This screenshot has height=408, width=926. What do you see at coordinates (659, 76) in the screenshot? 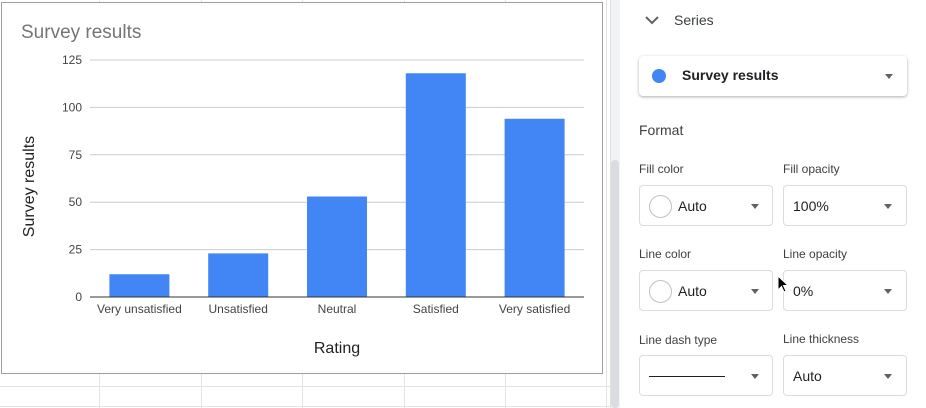
I see `series-color-dot` at bounding box center [659, 76].